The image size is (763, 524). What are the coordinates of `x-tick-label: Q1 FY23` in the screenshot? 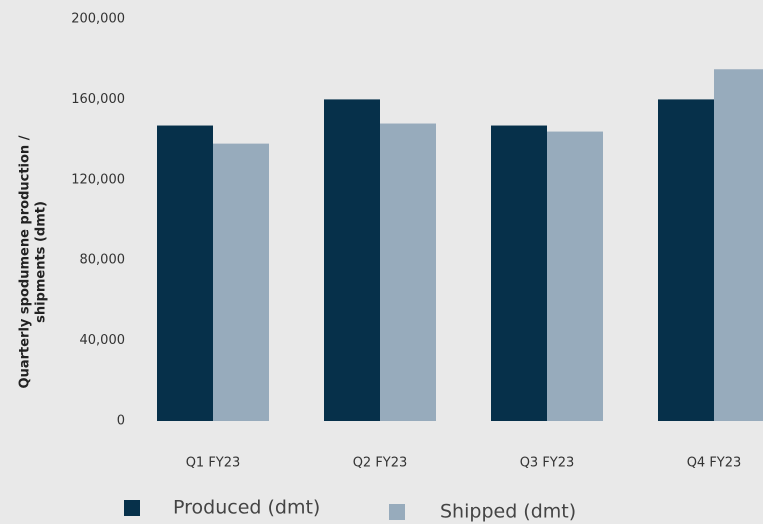 It's located at (213, 463).